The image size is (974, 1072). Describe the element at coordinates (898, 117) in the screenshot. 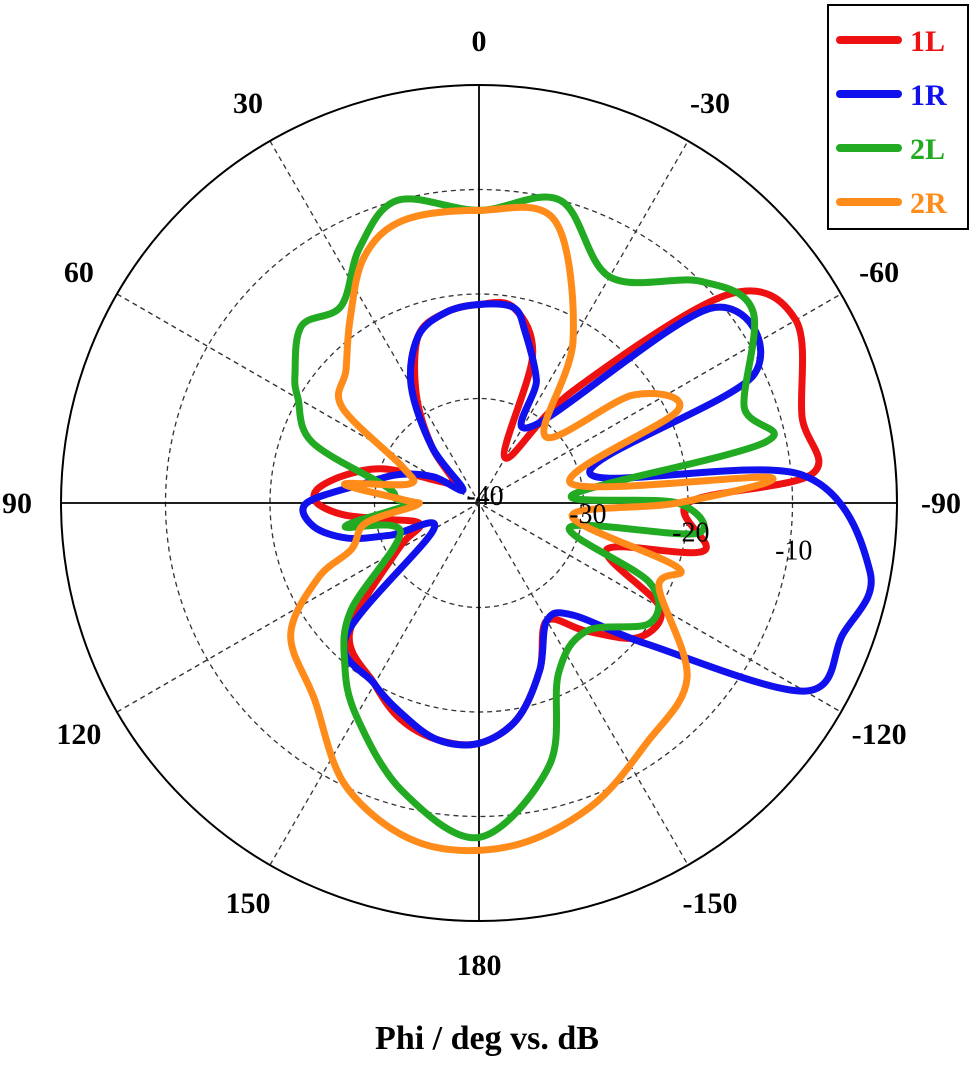

I see `legend: 1L 1R 2L 2R` at that location.